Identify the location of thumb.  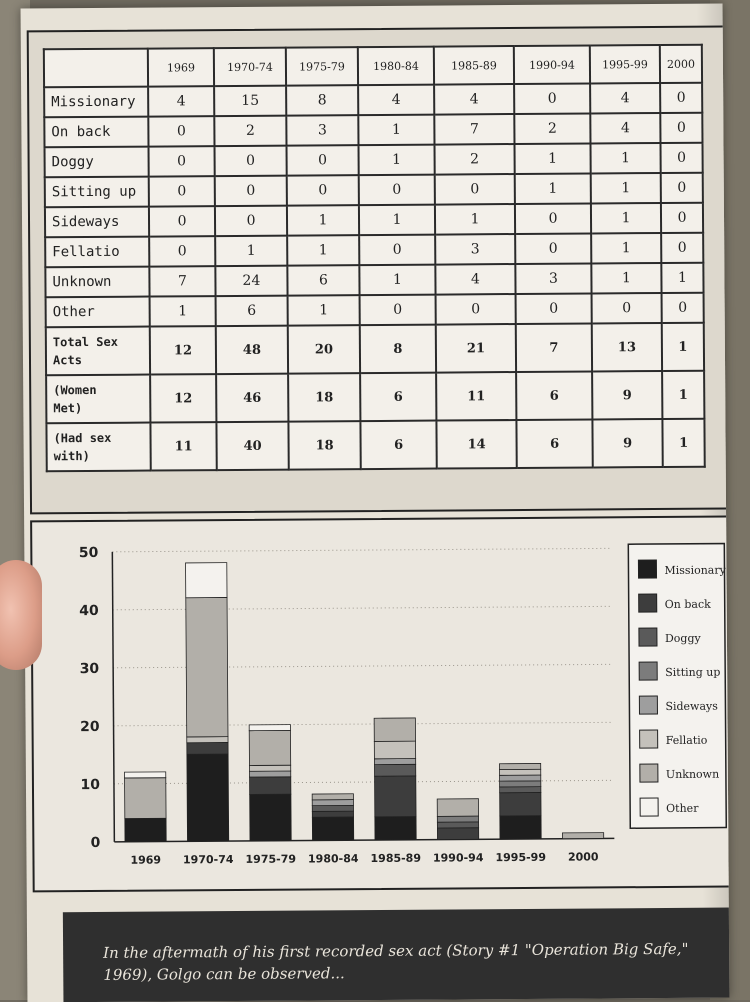
(21, 615).